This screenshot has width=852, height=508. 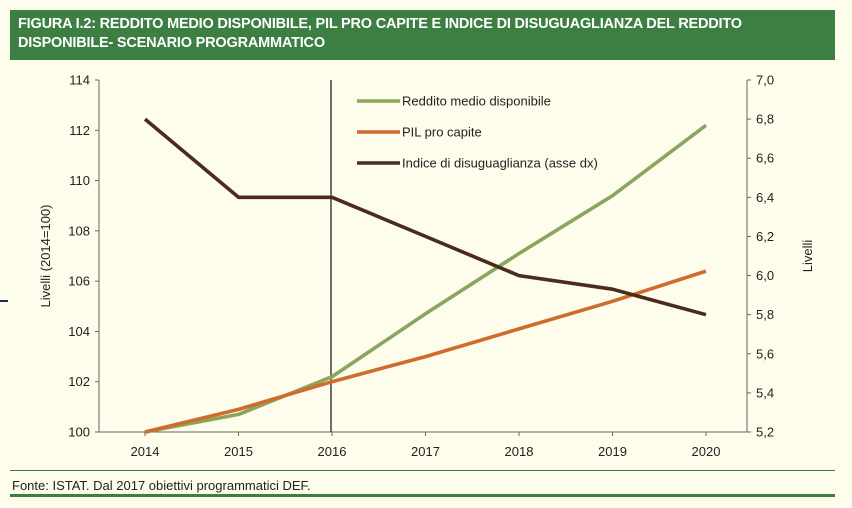 What do you see at coordinates (765, 80) in the screenshot?
I see `right-tick-label: 7,0` at bounding box center [765, 80].